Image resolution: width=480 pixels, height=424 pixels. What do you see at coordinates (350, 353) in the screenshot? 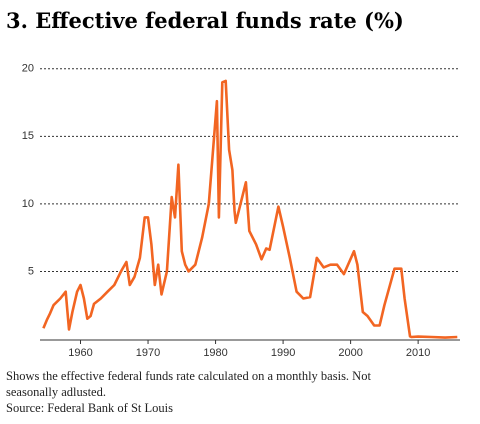
I see `x-tick-label: 2000` at bounding box center [350, 353].